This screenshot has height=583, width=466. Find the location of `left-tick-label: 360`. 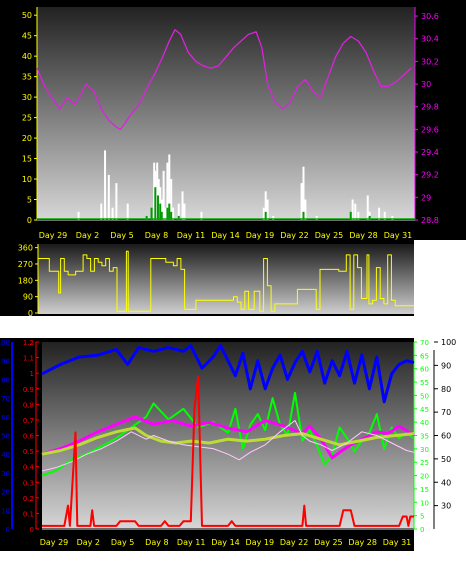

left-tick-label: 360 is located at coordinates (25, 248).